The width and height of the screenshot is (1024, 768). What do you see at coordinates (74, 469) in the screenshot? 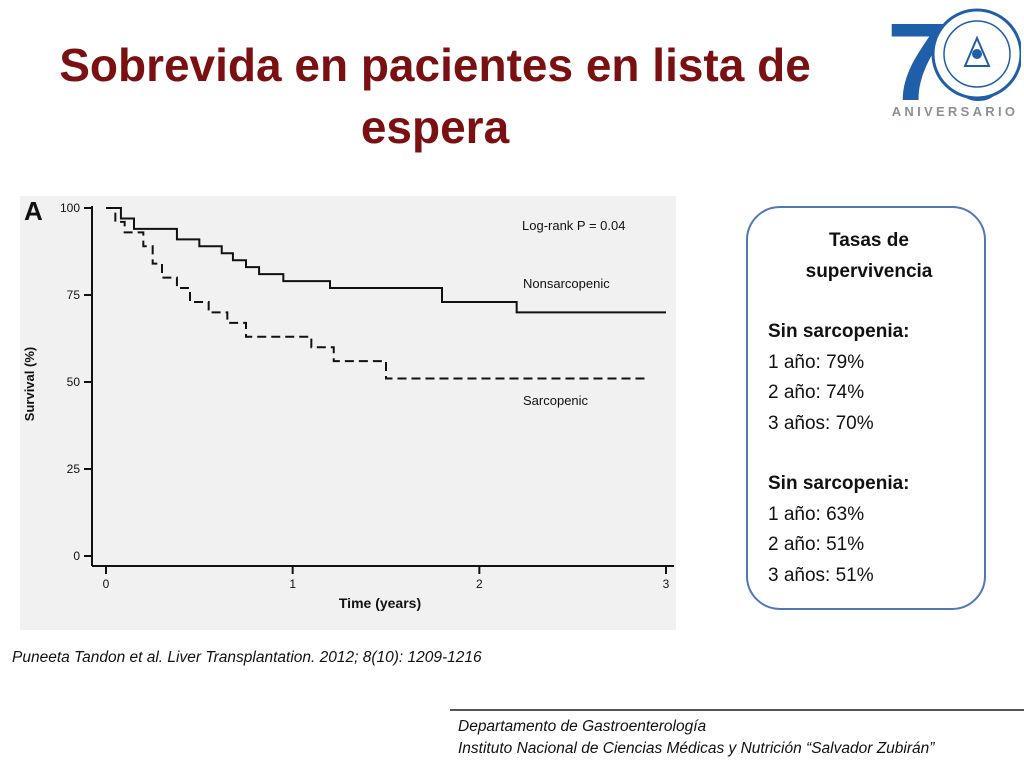
I see `y-tick-label: 25` at bounding box center [74, 469].